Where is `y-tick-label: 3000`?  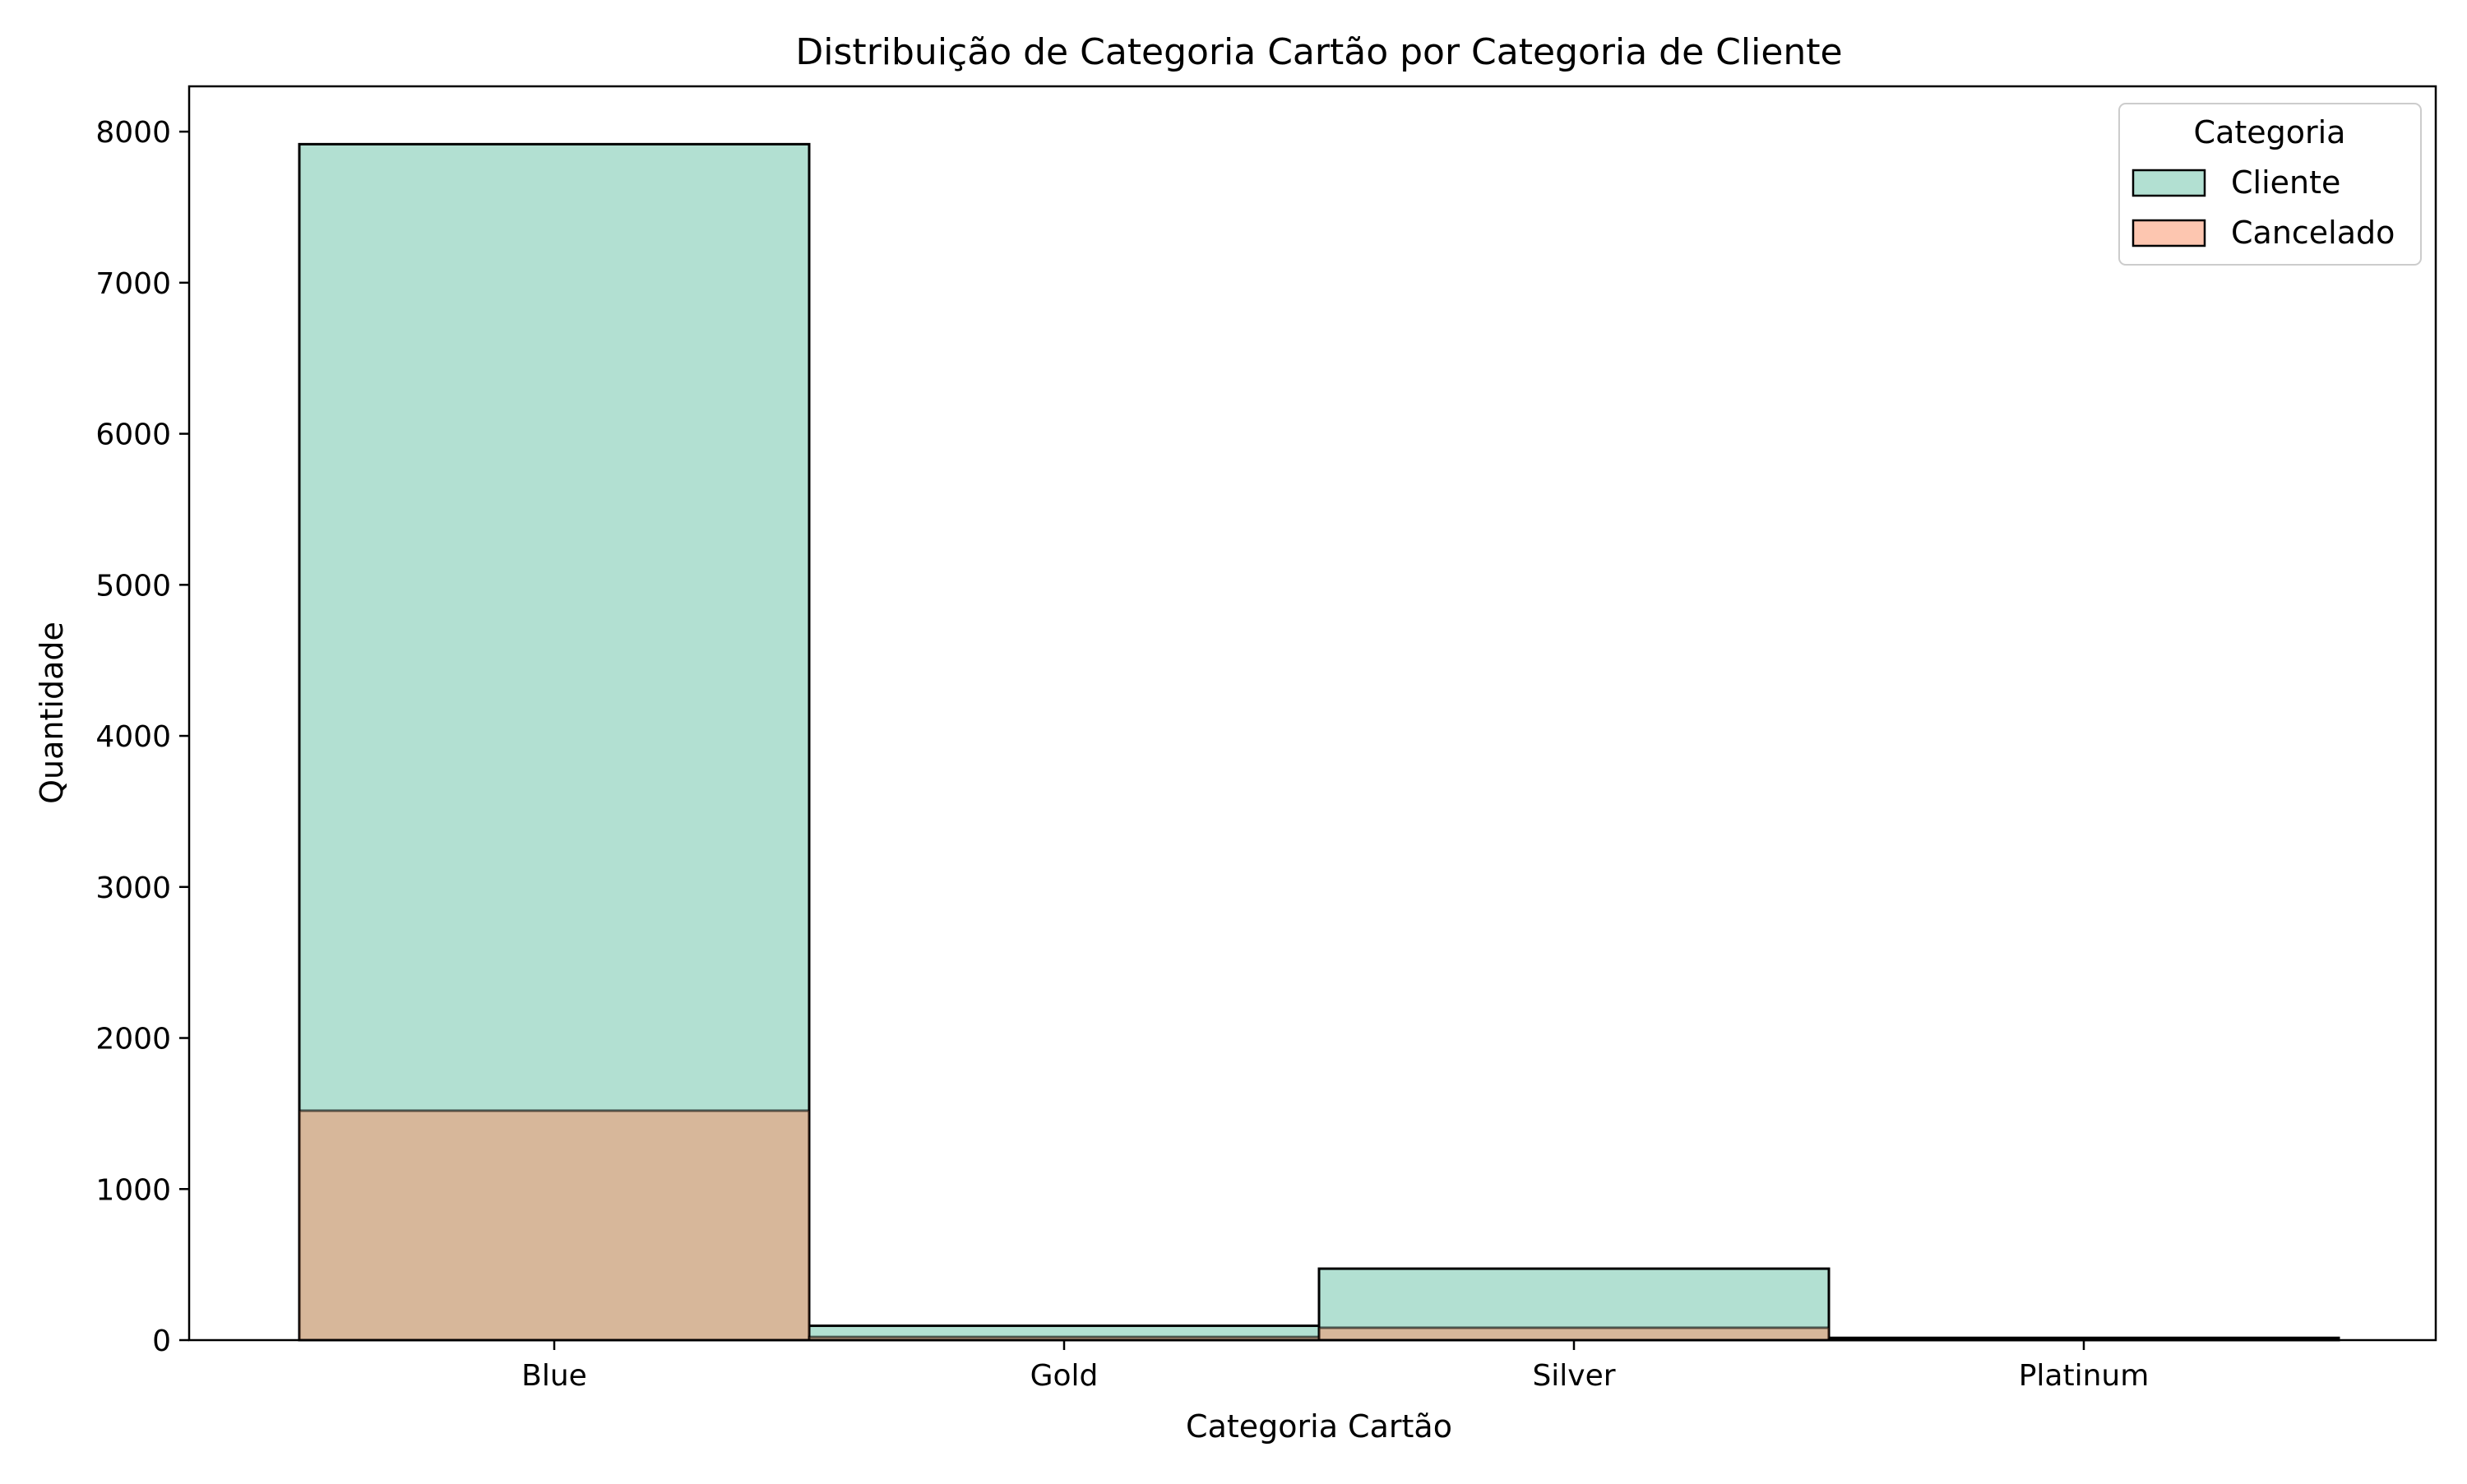
y-tick-label: 3000 is located at coordinates (133, 888).